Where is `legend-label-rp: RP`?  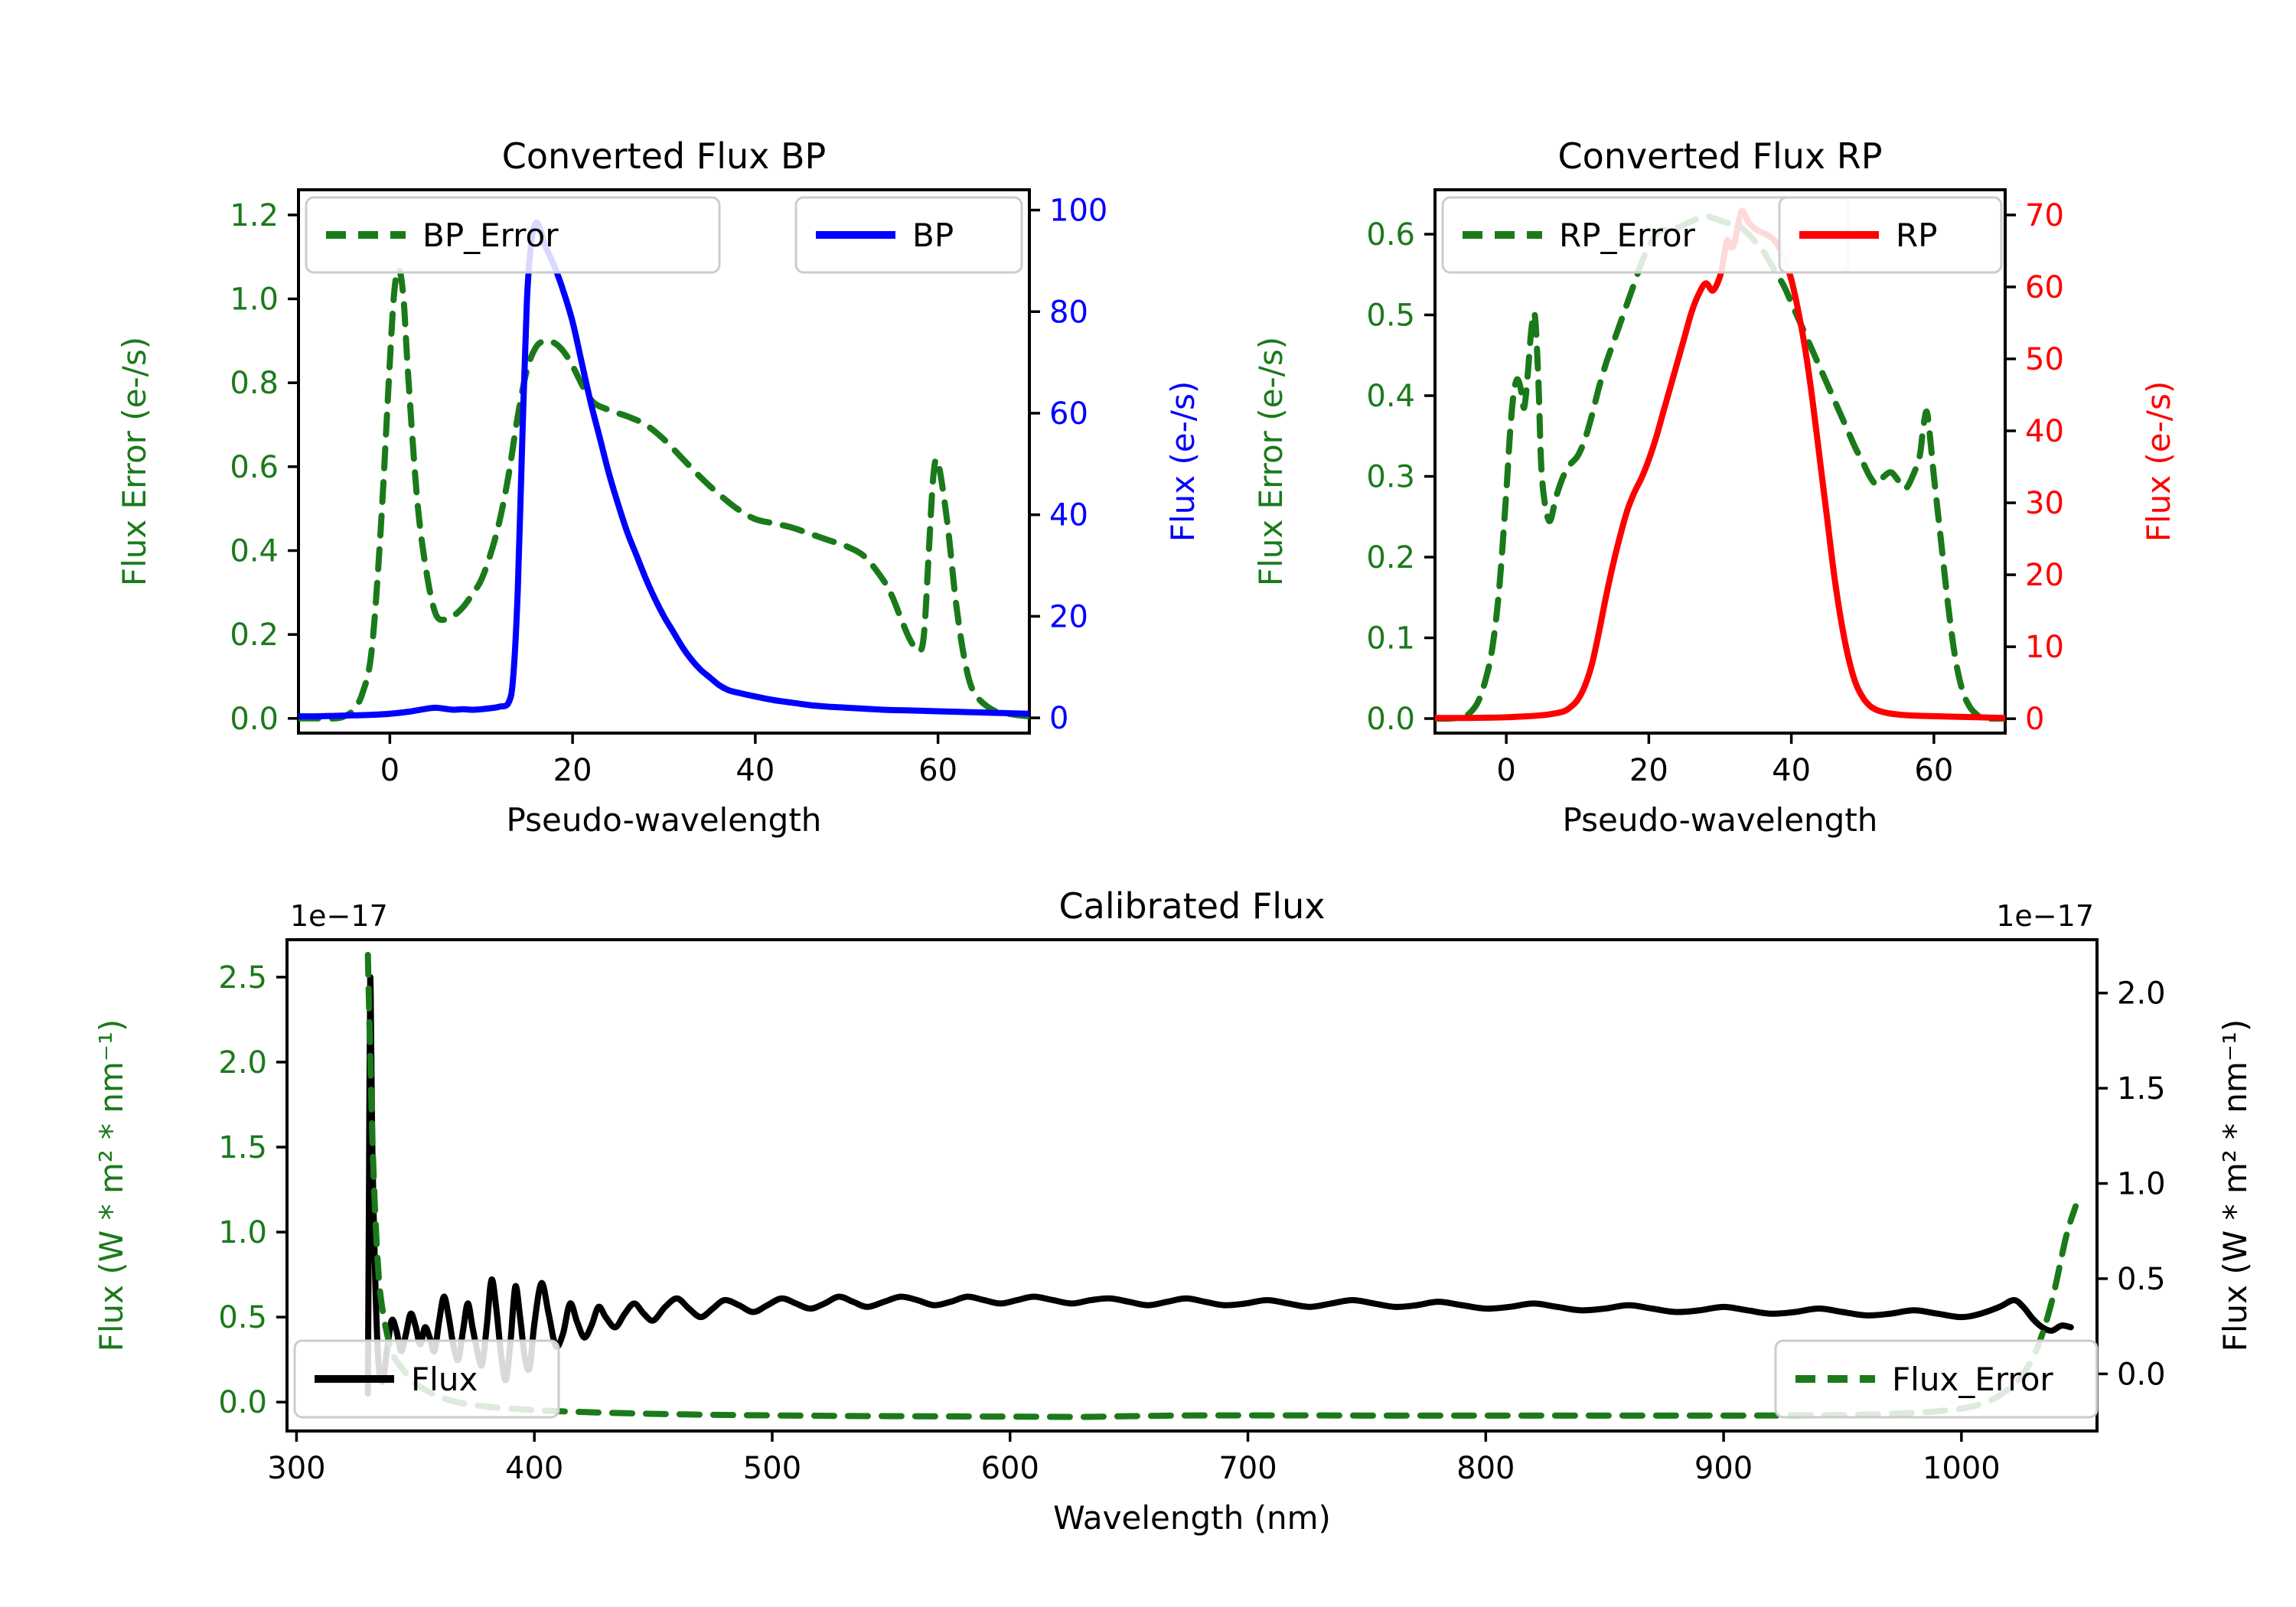
legend-label-rp: RP is located at coordinates (1917, 235).